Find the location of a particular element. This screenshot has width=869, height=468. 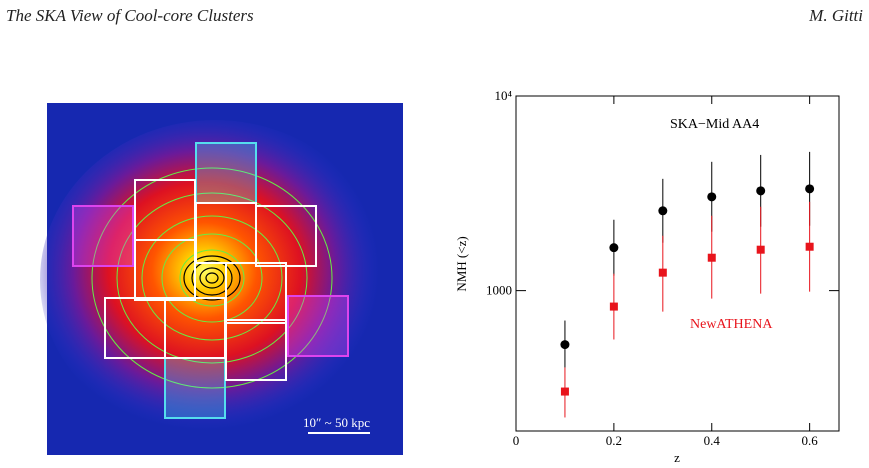

scale-label: 10″ ~ 50 kpc is located at coordinates (336, 422).